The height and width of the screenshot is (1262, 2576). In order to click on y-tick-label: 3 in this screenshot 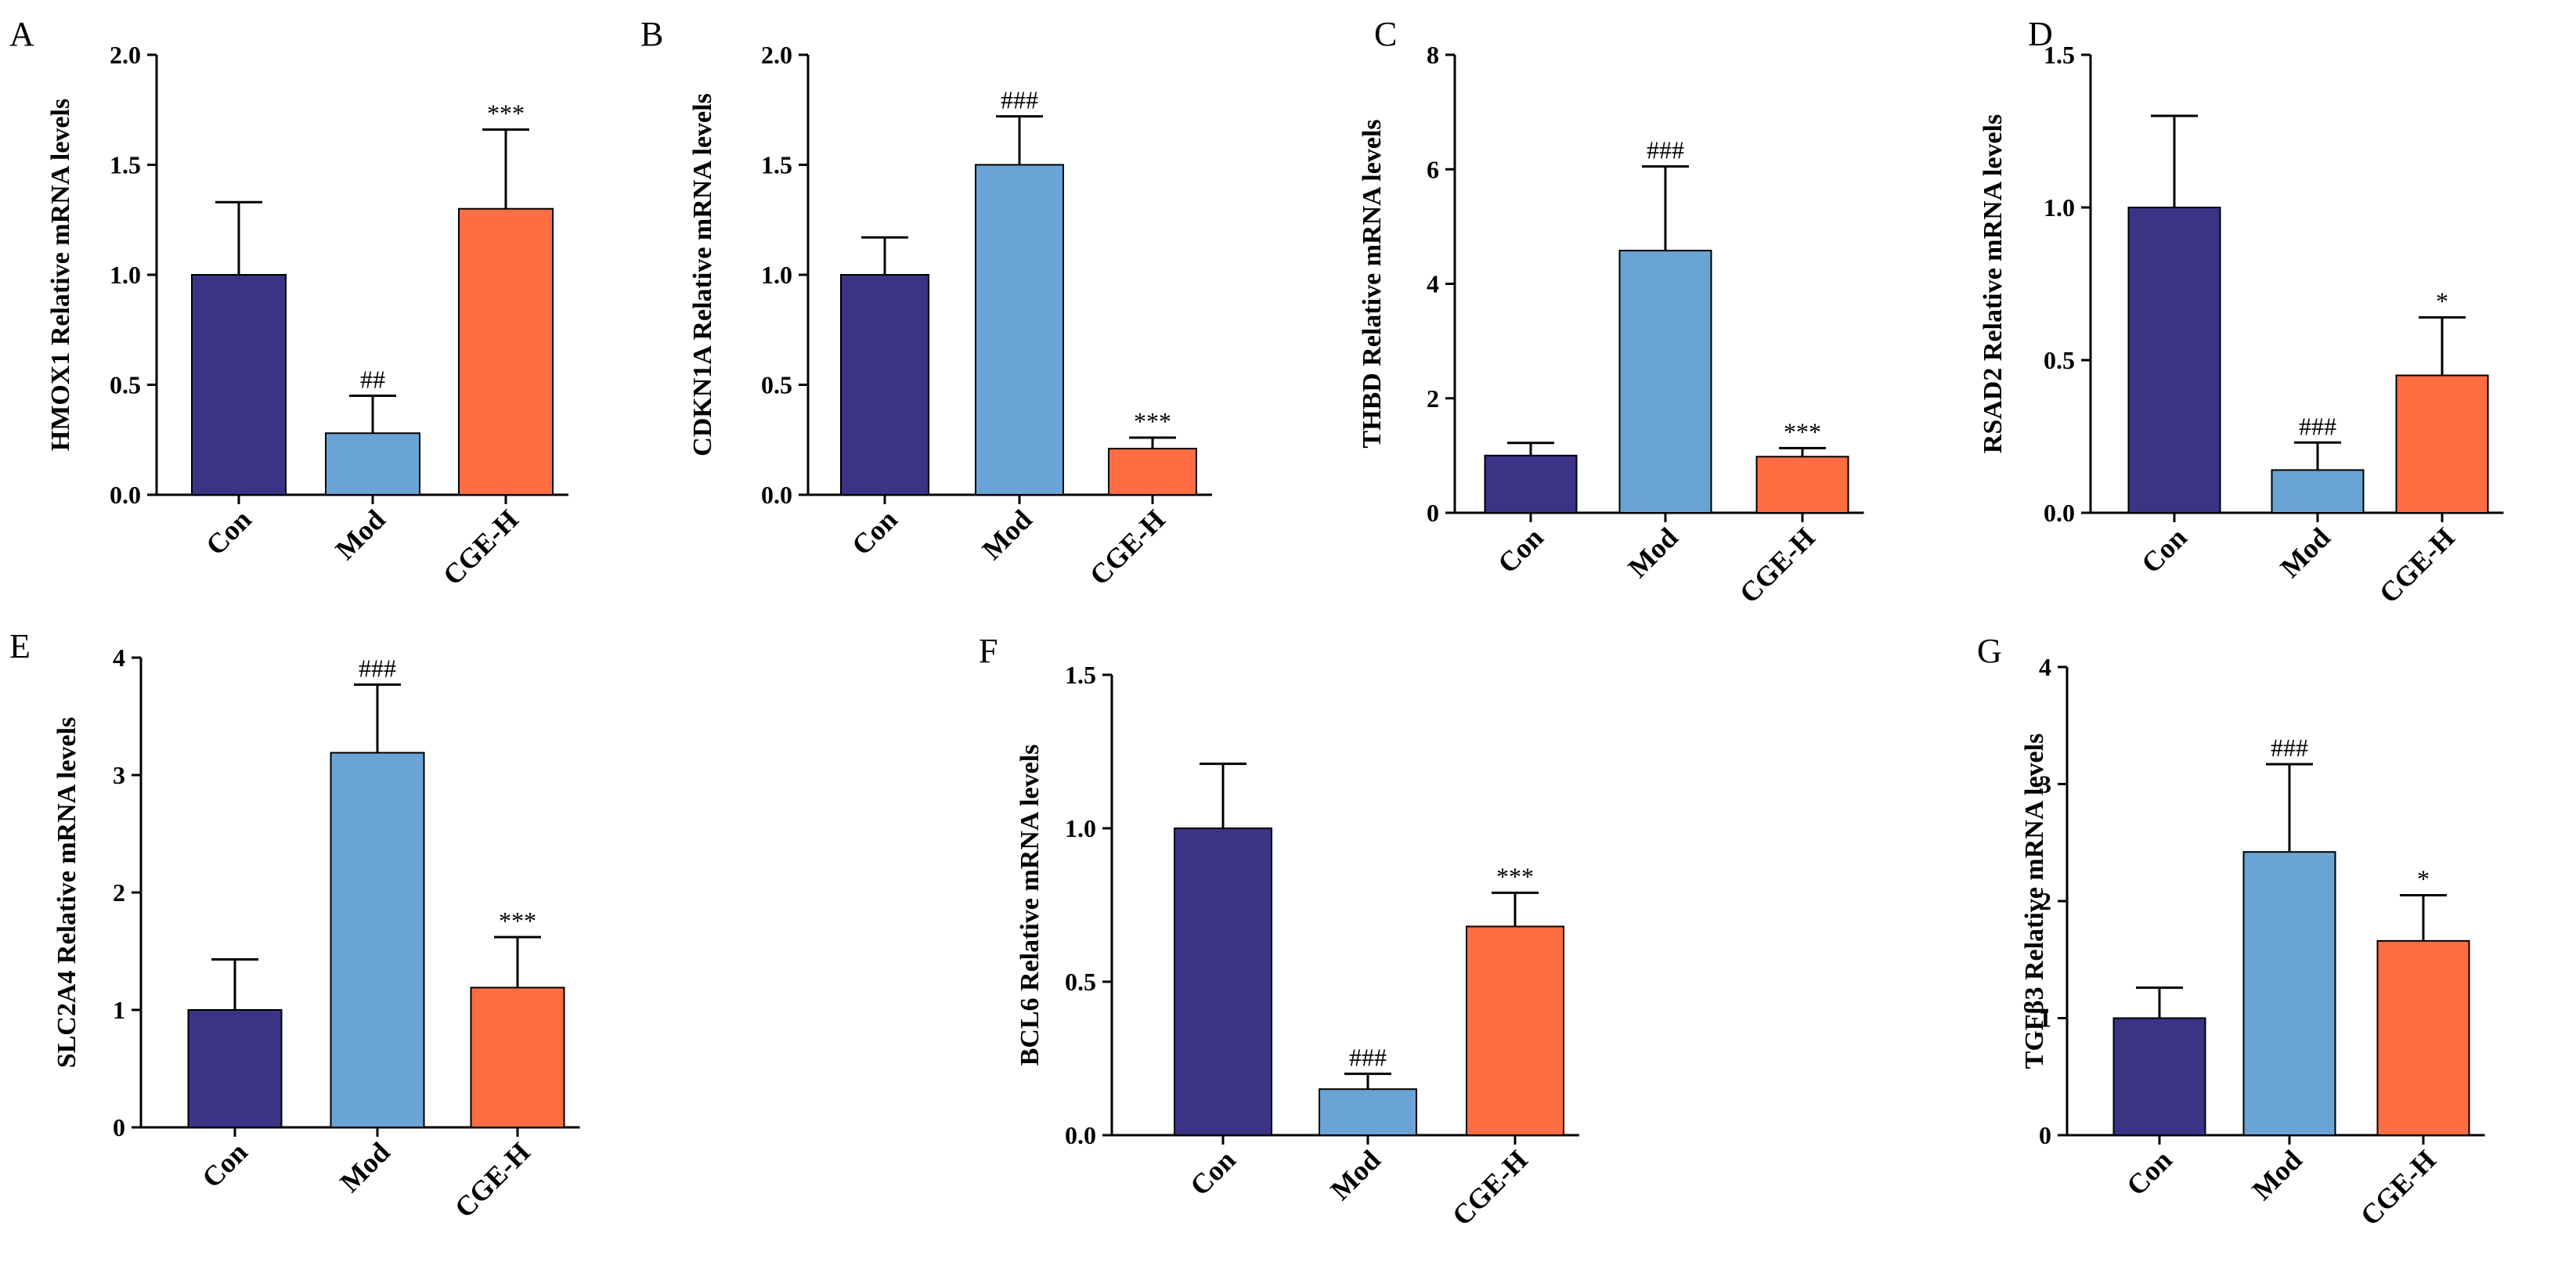, I will do `click(119, 775)`.